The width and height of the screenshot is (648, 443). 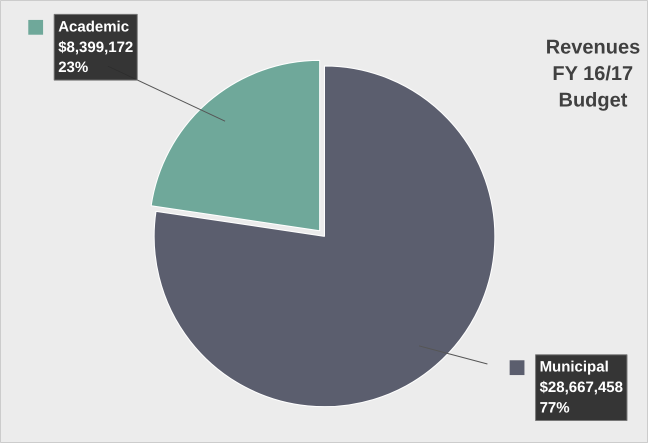 What do you see at coordinates (574, 367) in the screenshot?
I see `legend-label: Municipal` at bounding box center [574, 367].